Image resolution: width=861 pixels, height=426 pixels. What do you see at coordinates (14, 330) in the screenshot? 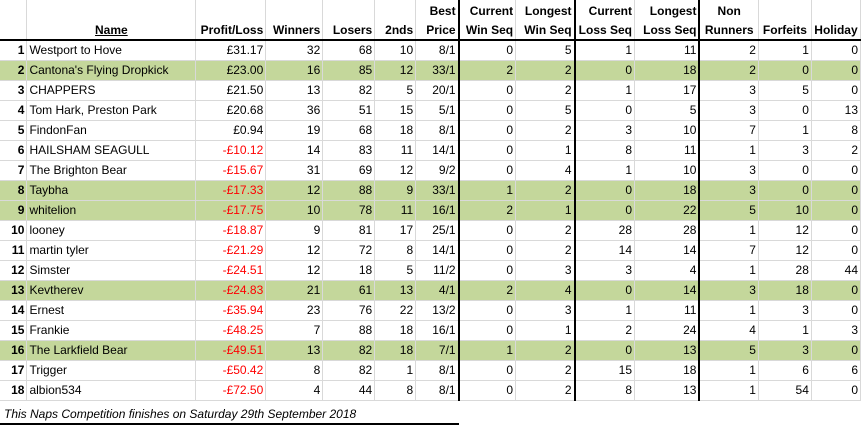
I see `rank-cell: 15` at bounding box center [14, 330].